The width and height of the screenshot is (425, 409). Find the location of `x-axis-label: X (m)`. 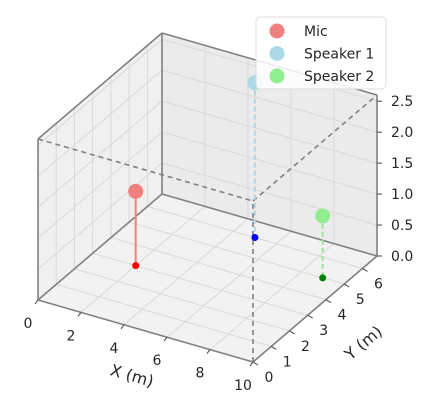

x-axis-label: X (m) is located at coordinates (132, 375).